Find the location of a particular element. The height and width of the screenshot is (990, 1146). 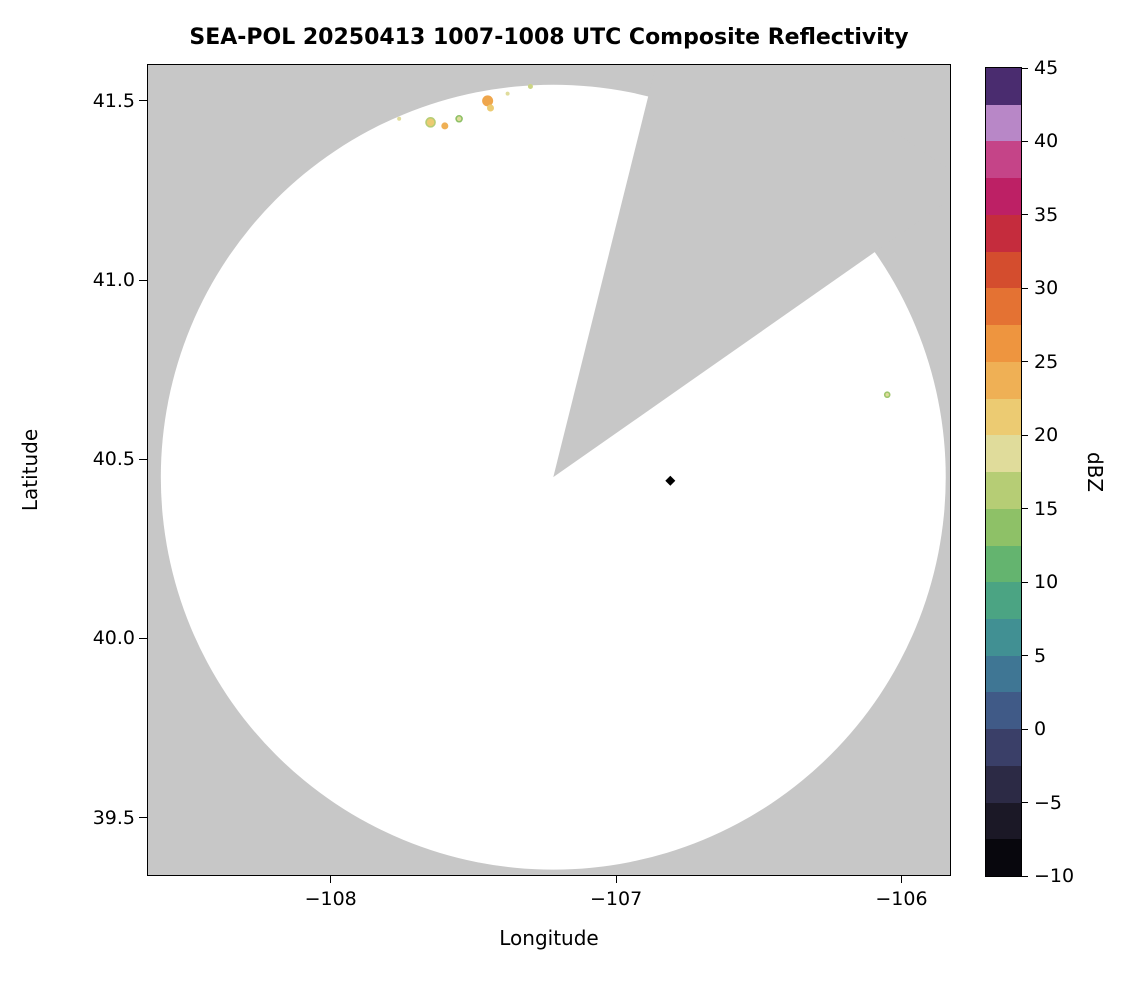

x-tick-label: −106 is located at coordinates (901, 899).